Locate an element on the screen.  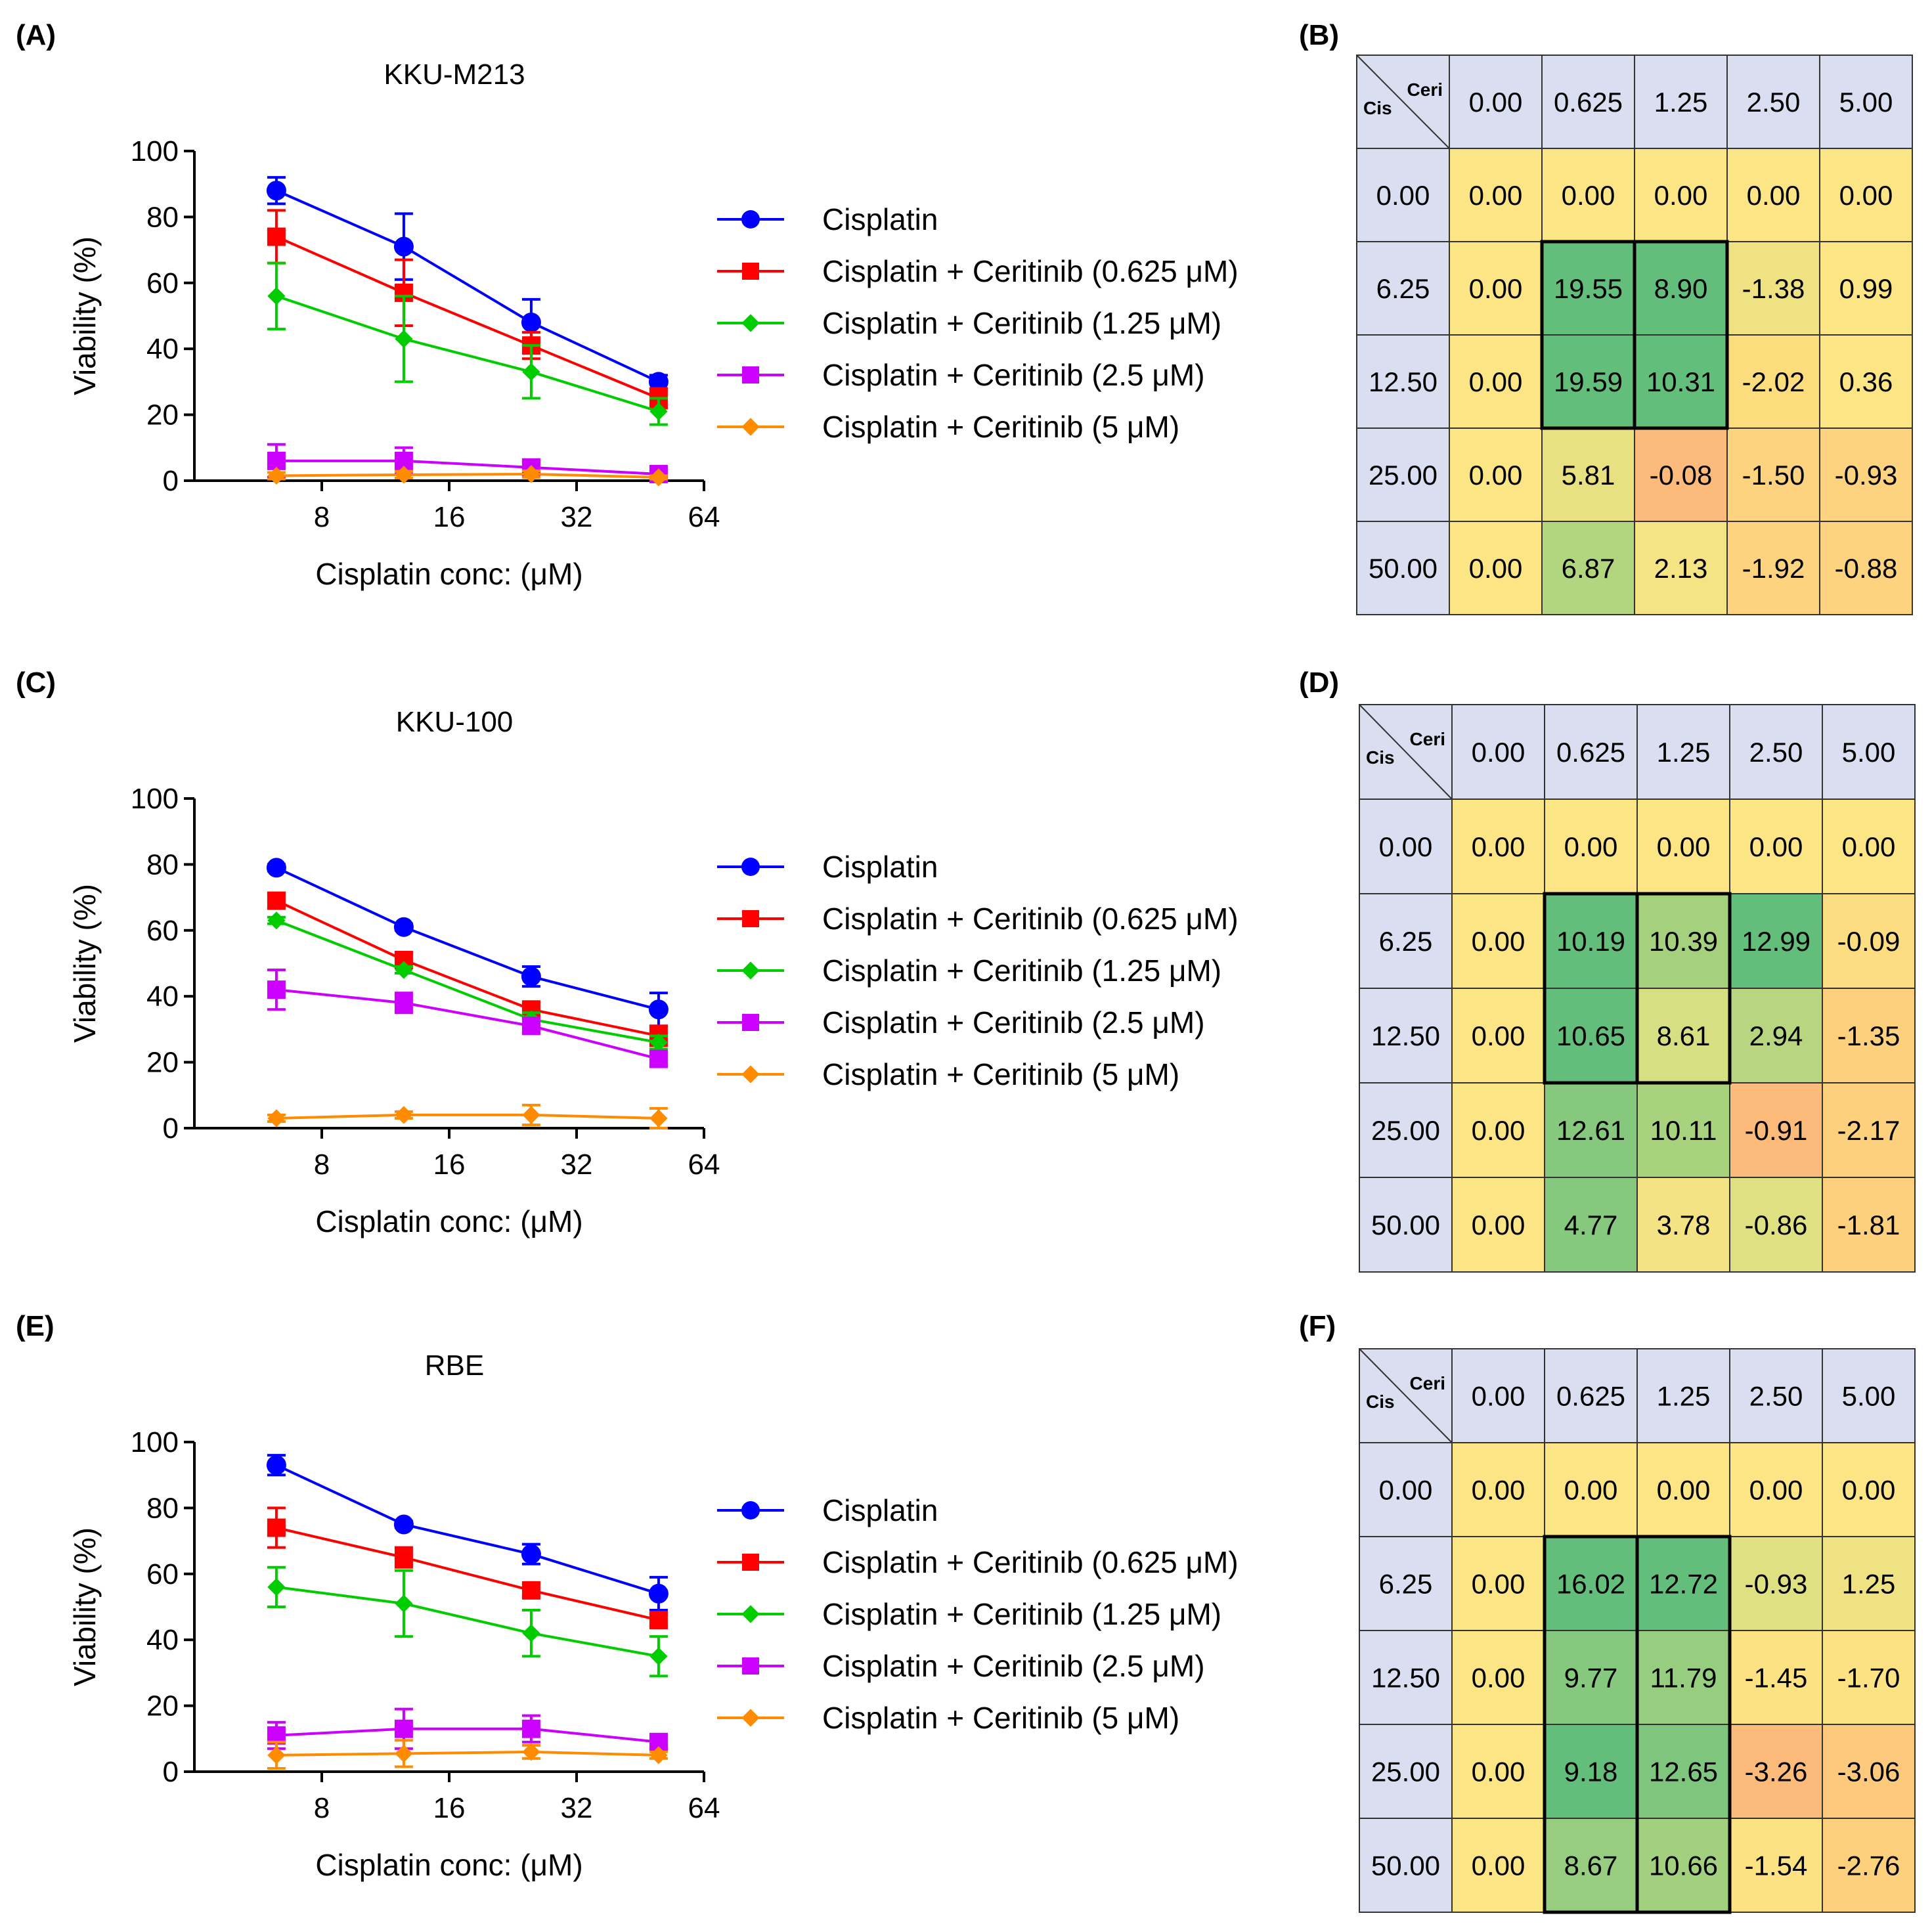
heat-cell-value: -1.54 is located at coordinates (1776, 1866).